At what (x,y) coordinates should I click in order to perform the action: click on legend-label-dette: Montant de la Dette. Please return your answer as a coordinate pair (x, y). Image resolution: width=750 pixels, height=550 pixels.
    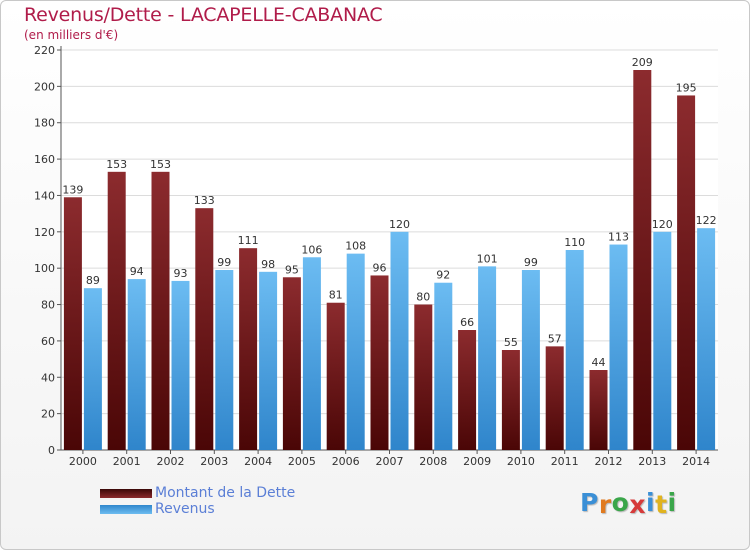
    Looking at the image, I should click on (225, 493).